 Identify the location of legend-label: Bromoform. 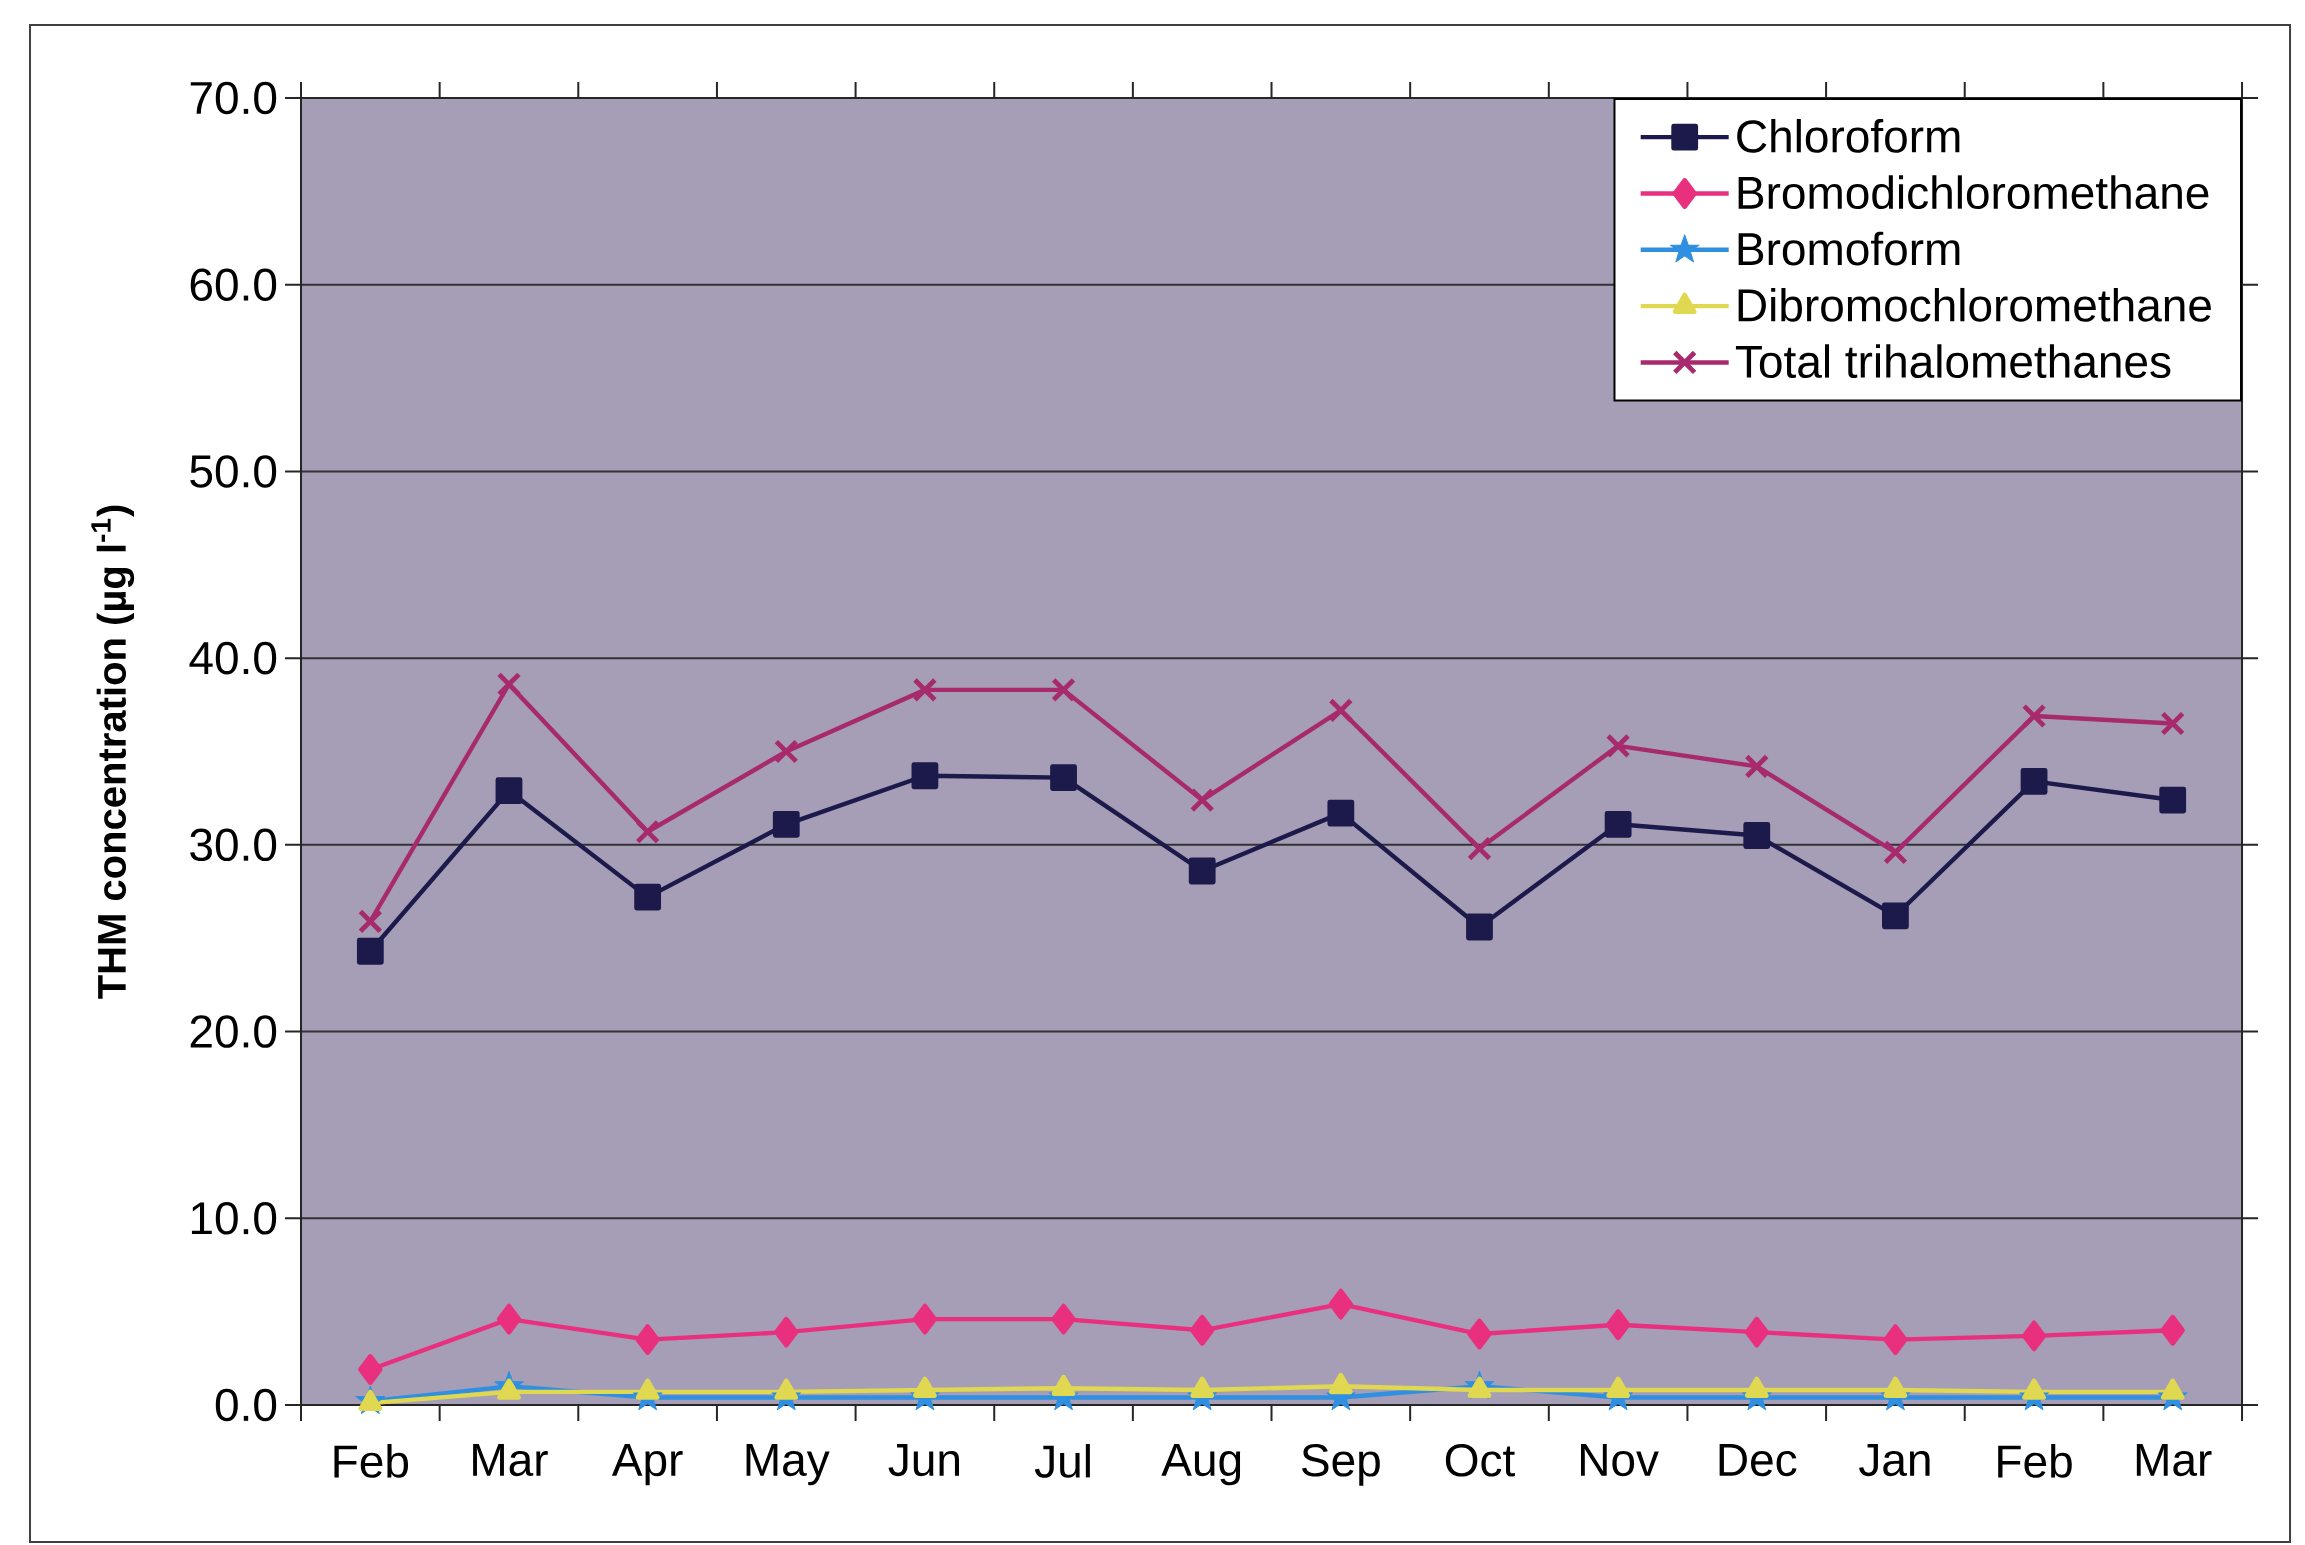
(1849, 248).